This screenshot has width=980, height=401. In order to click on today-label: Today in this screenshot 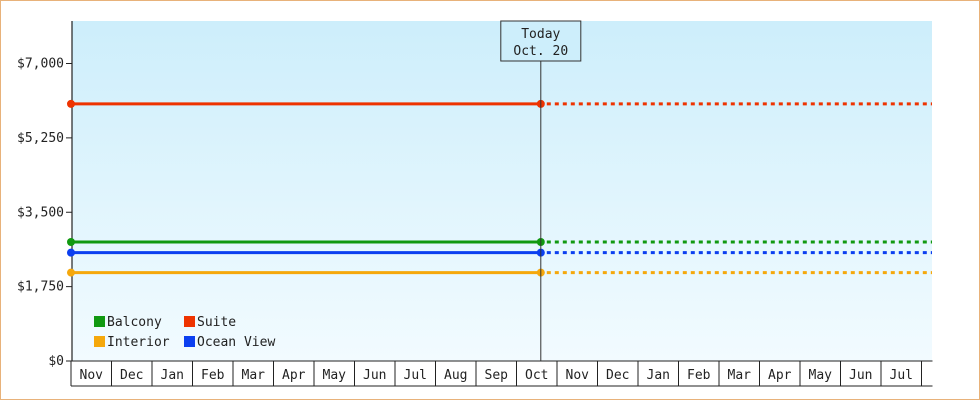, I will do `click(540, 34)`.